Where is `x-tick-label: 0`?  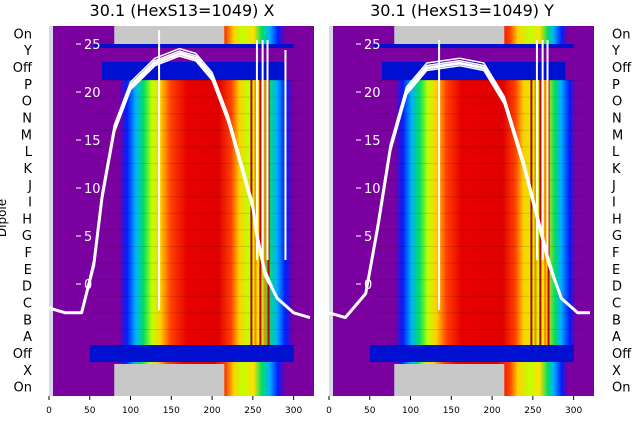 x-tick-label: 0 is located at coordinates (49, 411).